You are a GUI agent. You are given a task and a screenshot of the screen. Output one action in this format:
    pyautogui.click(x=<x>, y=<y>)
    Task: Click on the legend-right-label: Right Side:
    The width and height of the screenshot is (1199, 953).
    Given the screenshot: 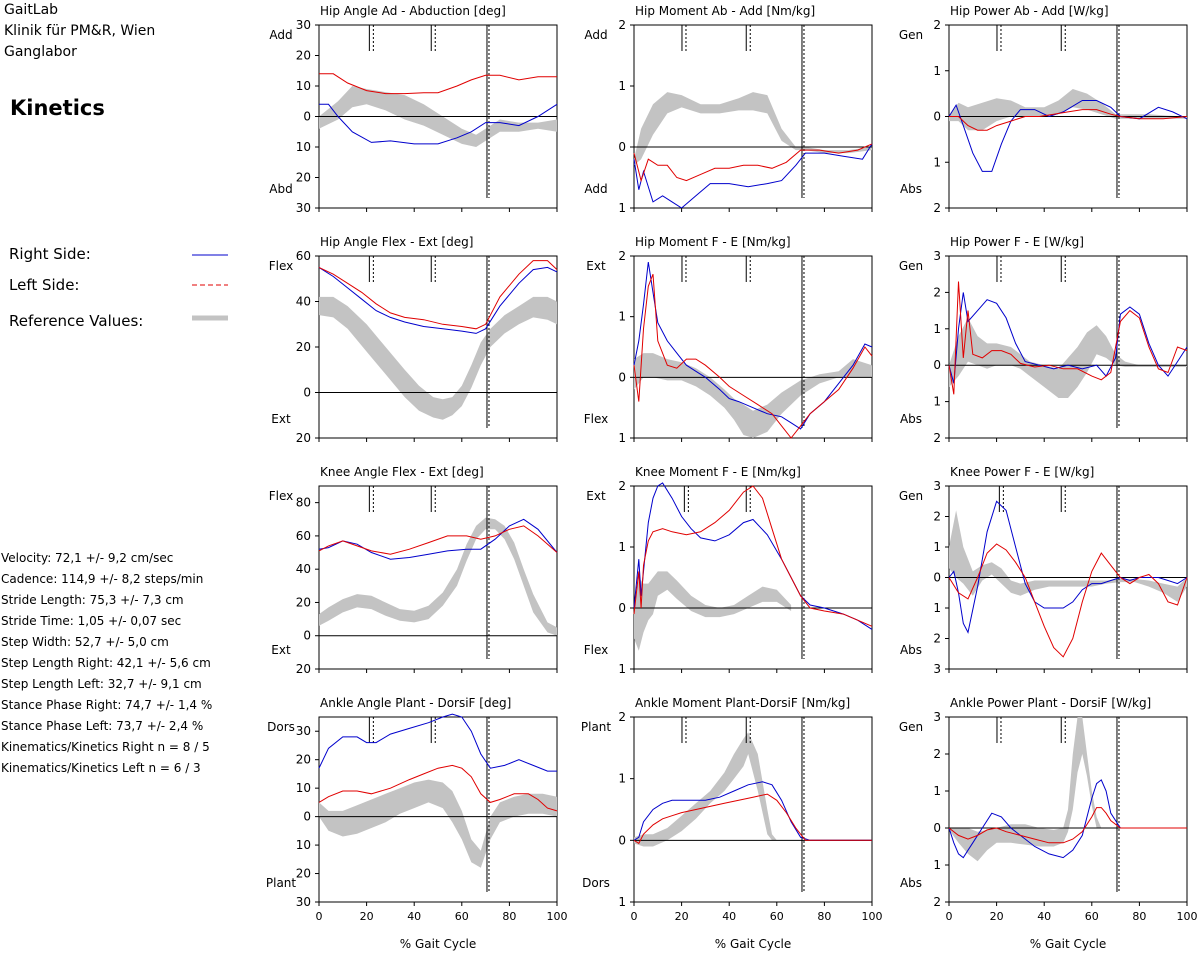 What is the action you would take?
    pyautogui.click(x=50, y=254)
    